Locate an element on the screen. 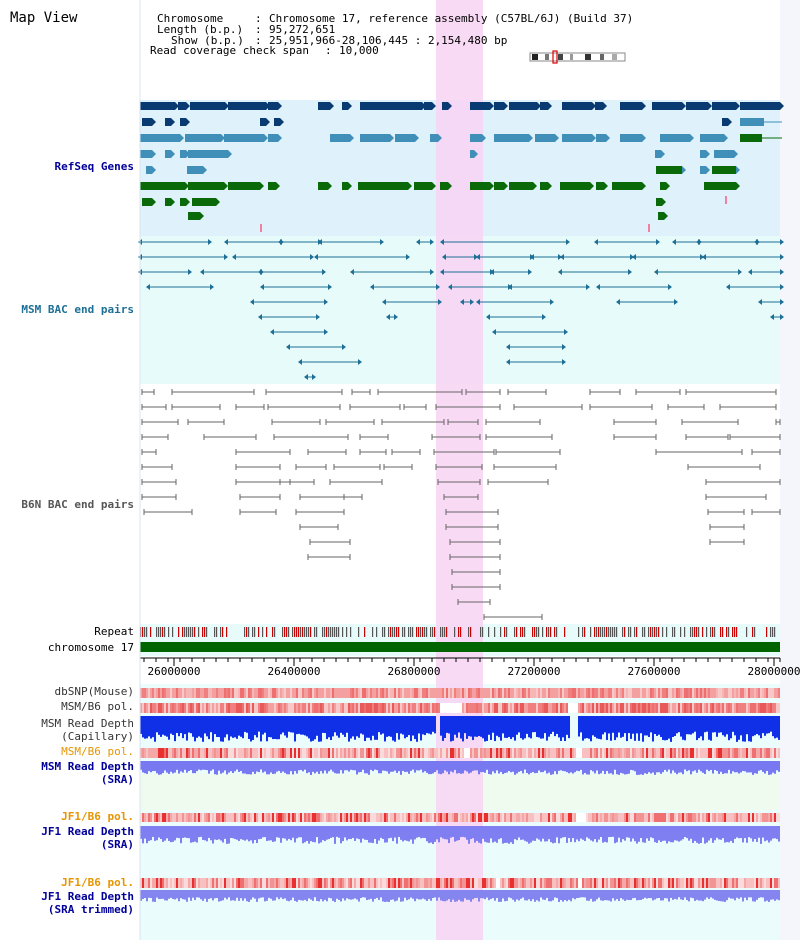  ideogram-band is located at coordinates (535, 57).